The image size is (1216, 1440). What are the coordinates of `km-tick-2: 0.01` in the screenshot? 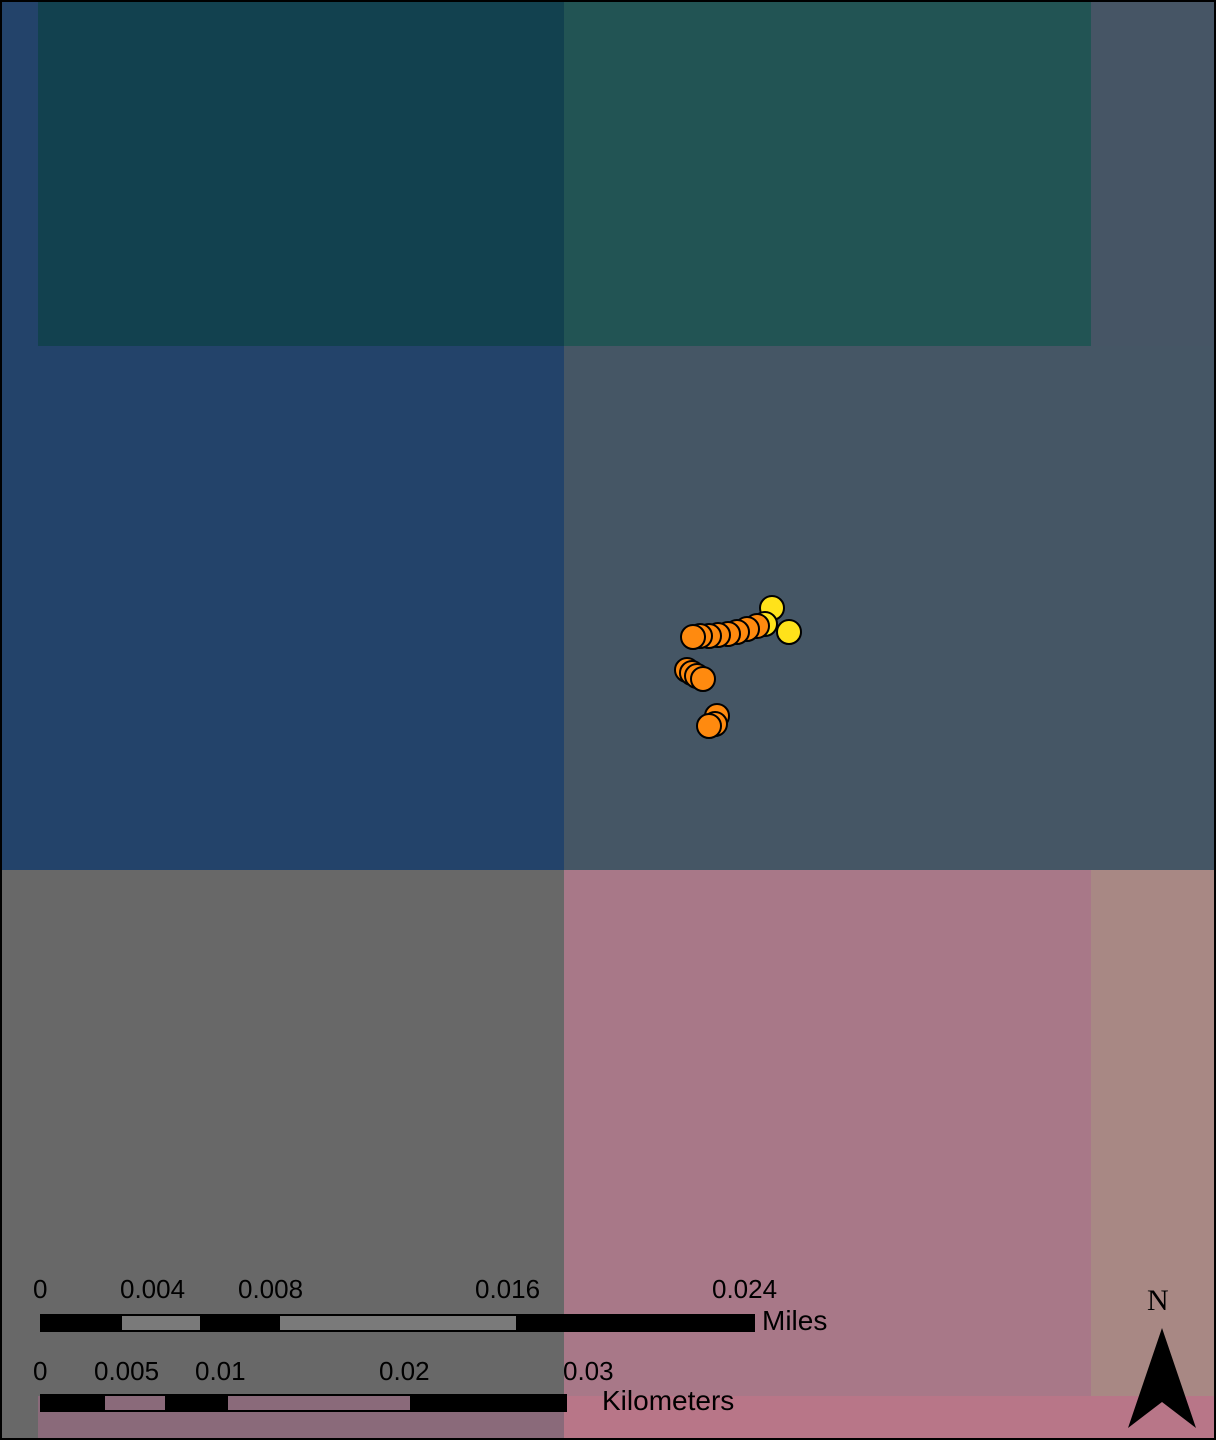 It's located at (220, 1371).